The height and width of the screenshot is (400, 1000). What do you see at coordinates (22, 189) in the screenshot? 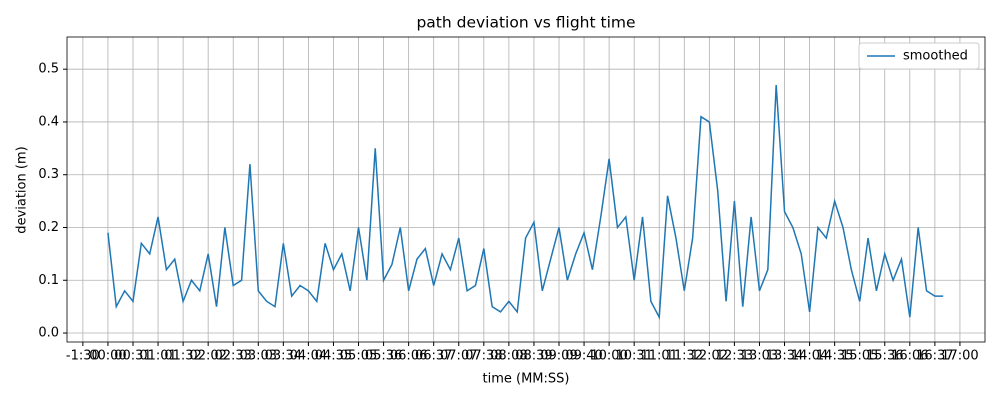
I see `y-axis-label: deviation (m)` at bounding box center [22, 189].